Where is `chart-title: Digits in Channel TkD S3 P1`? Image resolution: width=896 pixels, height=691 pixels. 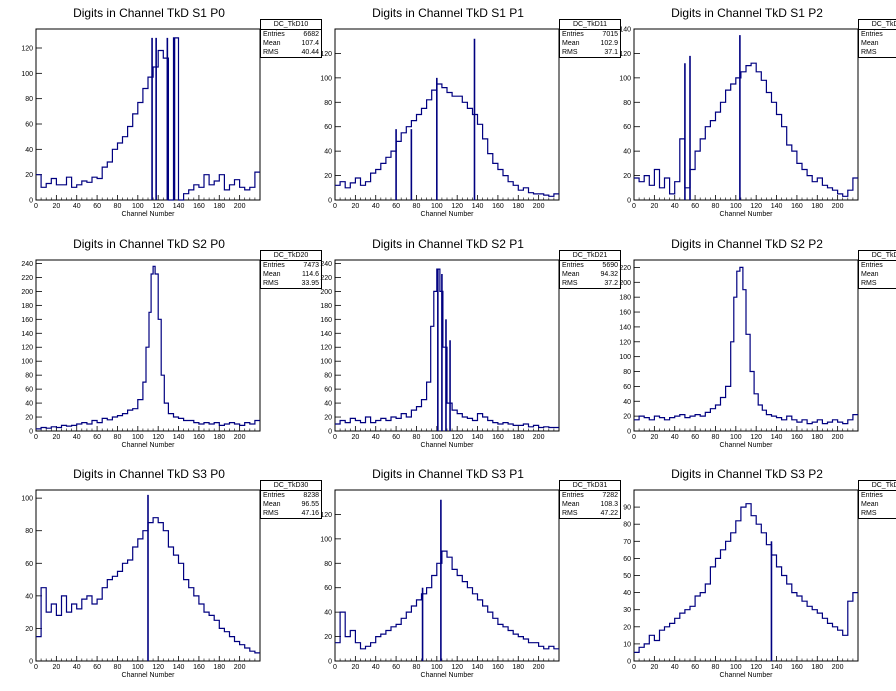 chart-title: Digits in Channel TkD S3 P1 is located at coordinates (448, 474).